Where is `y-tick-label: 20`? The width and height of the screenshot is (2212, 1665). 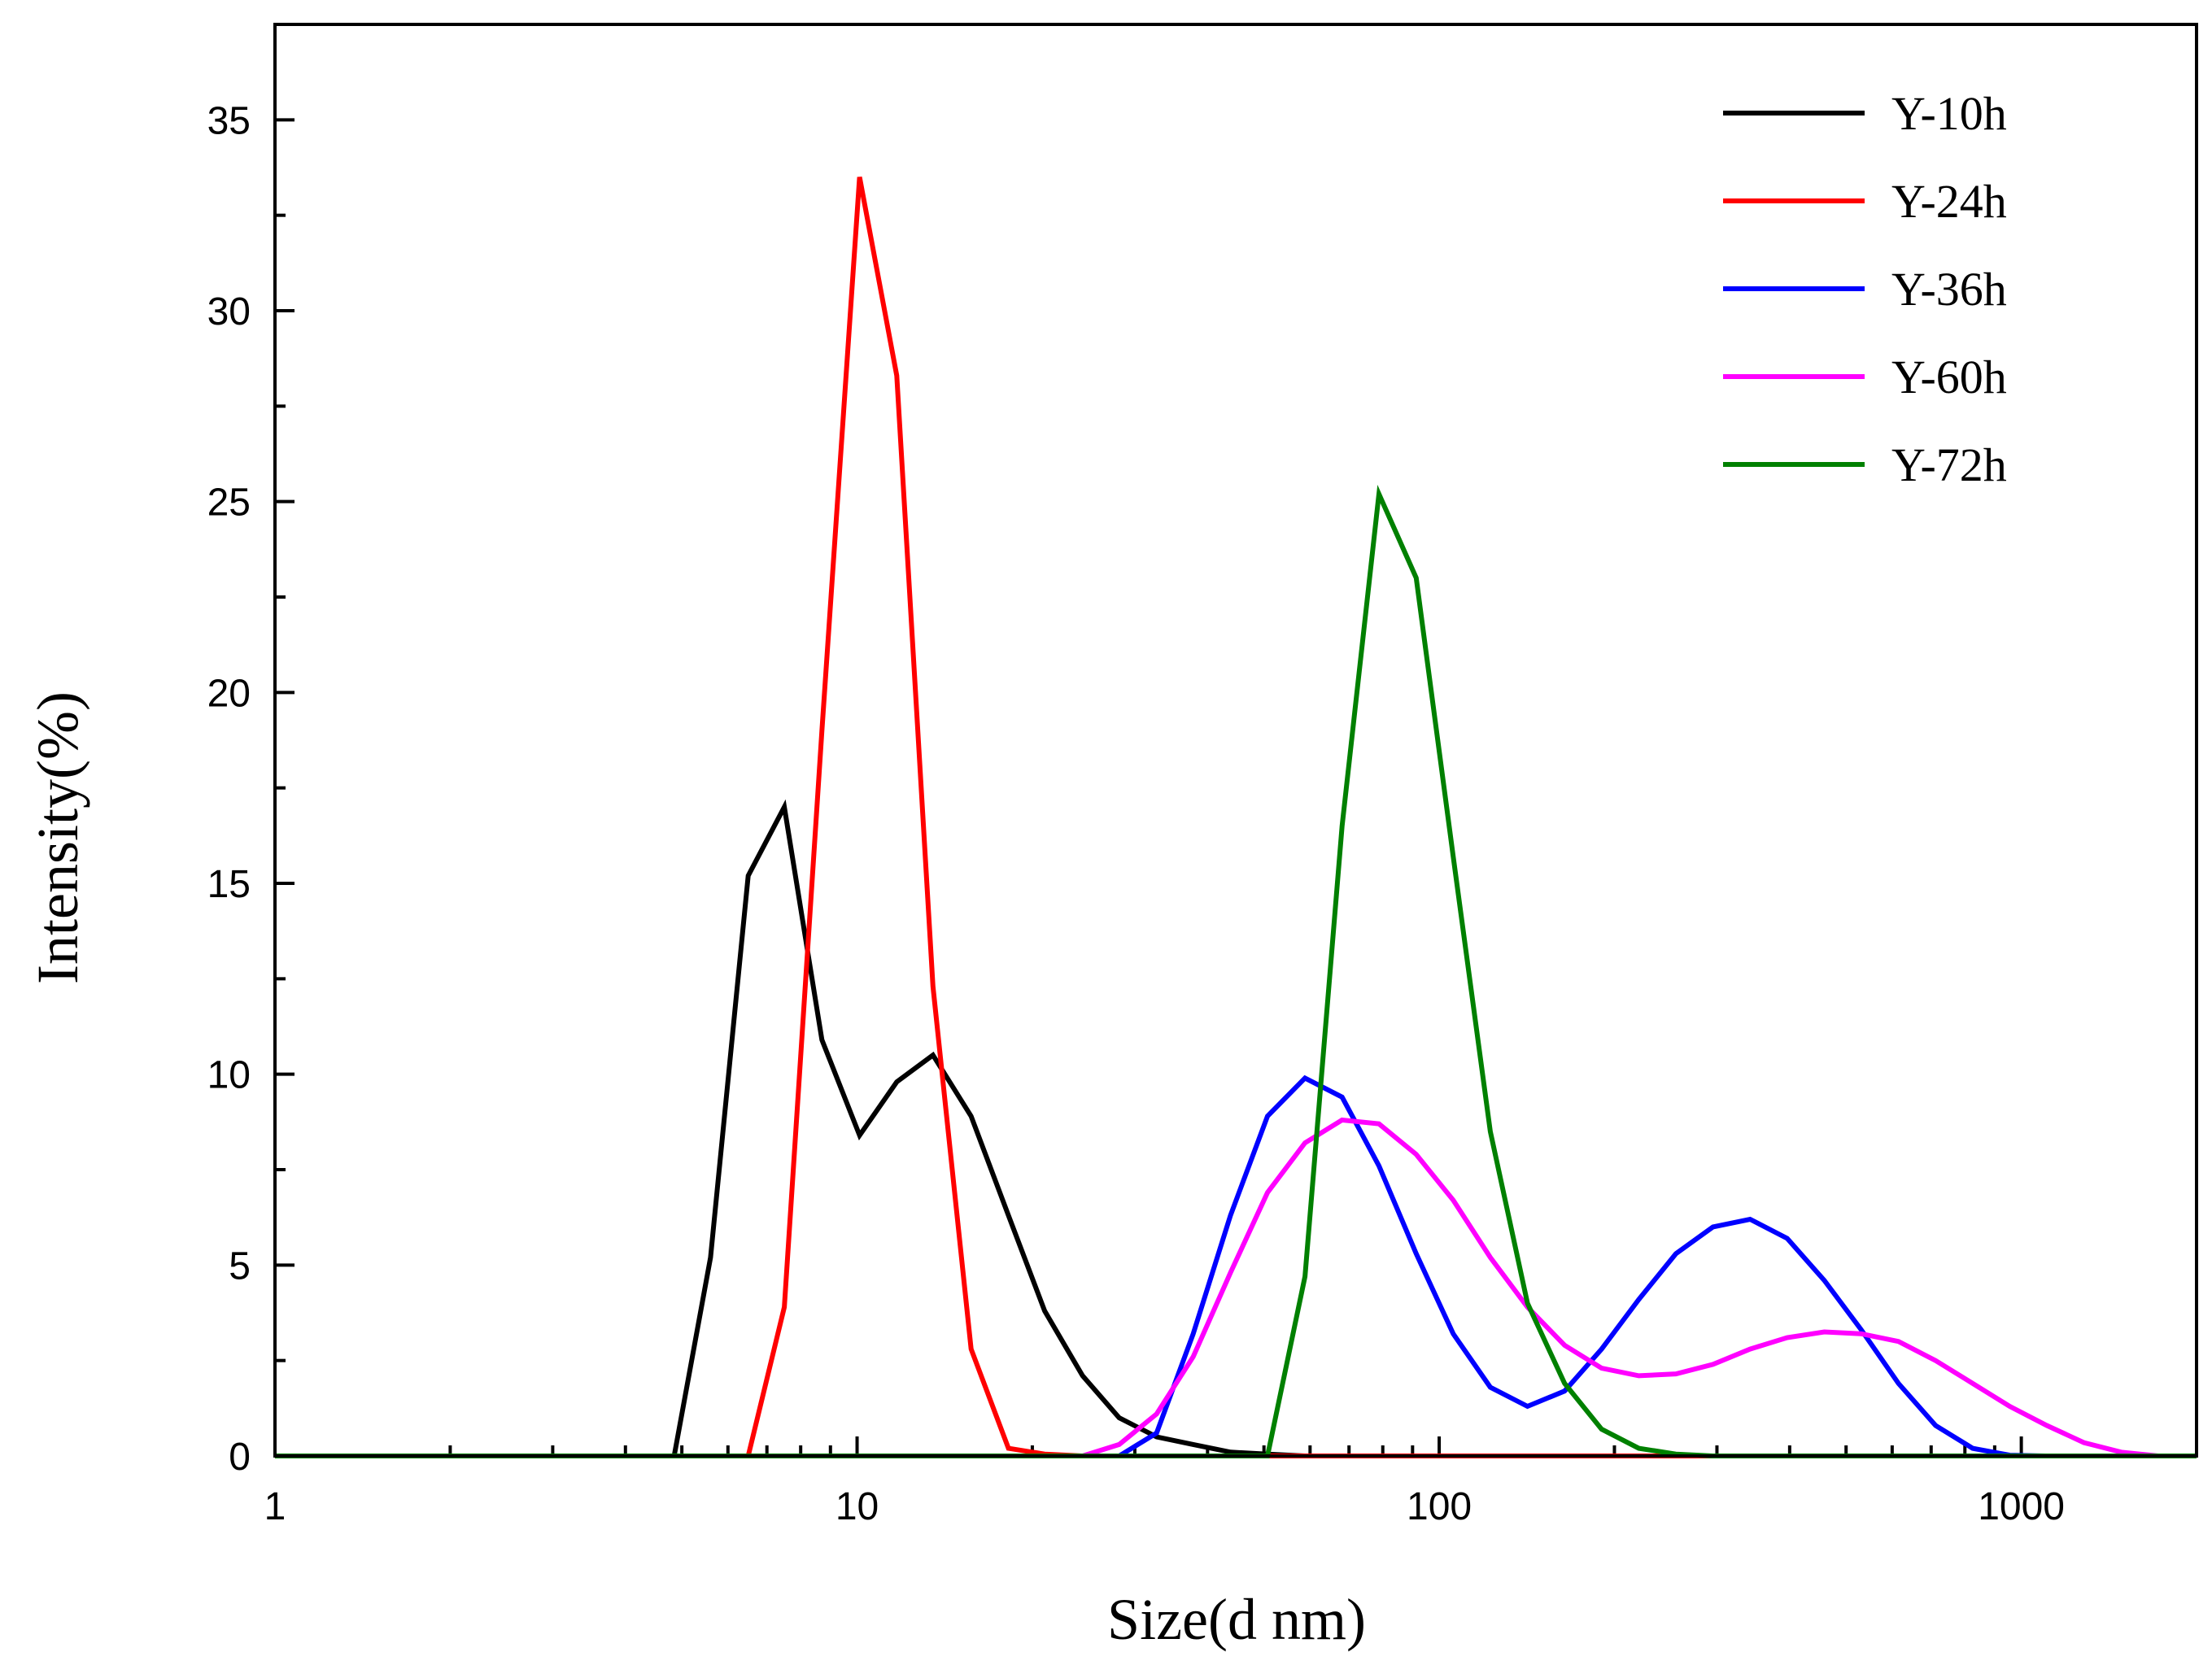
y-tick-label: 20 is located at coordinates (229, 693).